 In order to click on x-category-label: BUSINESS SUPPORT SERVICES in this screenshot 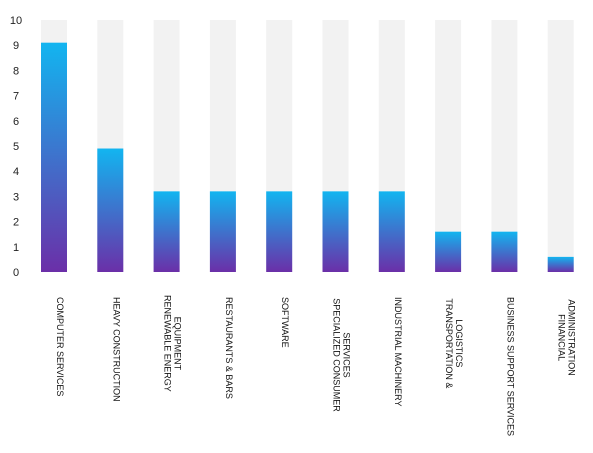, I will do `click(510, 366)`.